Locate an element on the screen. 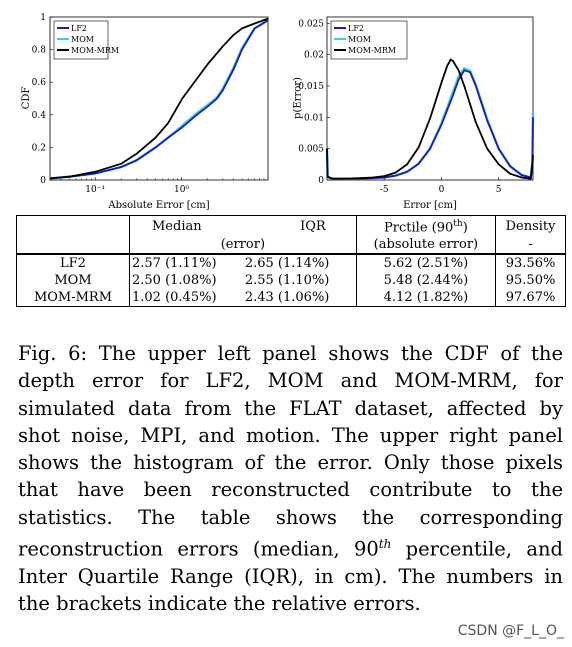 This screenshot has height=647, width=572. hist-ytick-label: 0.02 is located at coordinates (314, 56).